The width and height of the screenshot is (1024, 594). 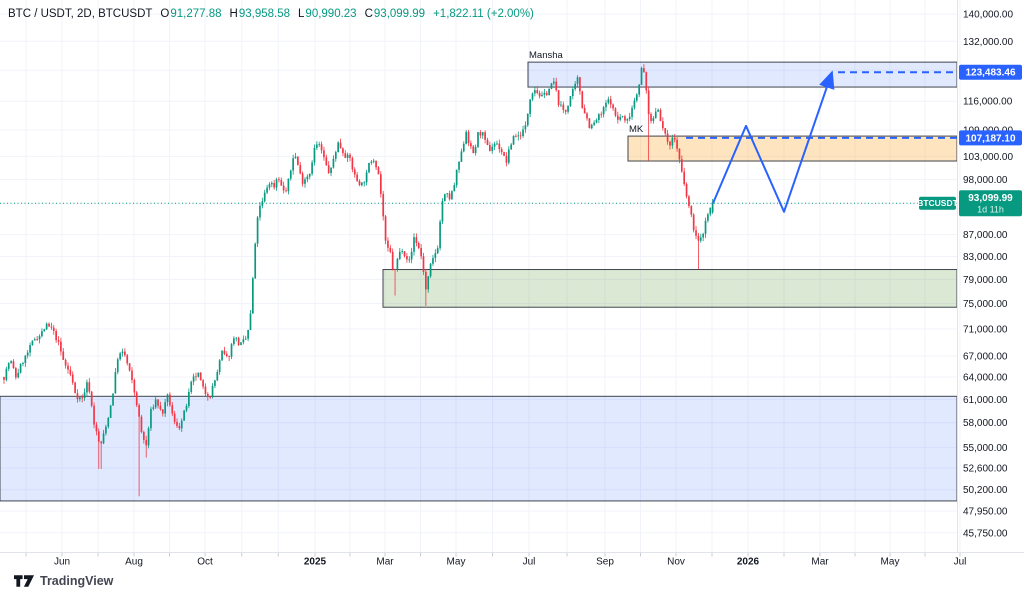 I want to click on resistance-level-badge-text: 107,187.10, so click(x=990, y=138).